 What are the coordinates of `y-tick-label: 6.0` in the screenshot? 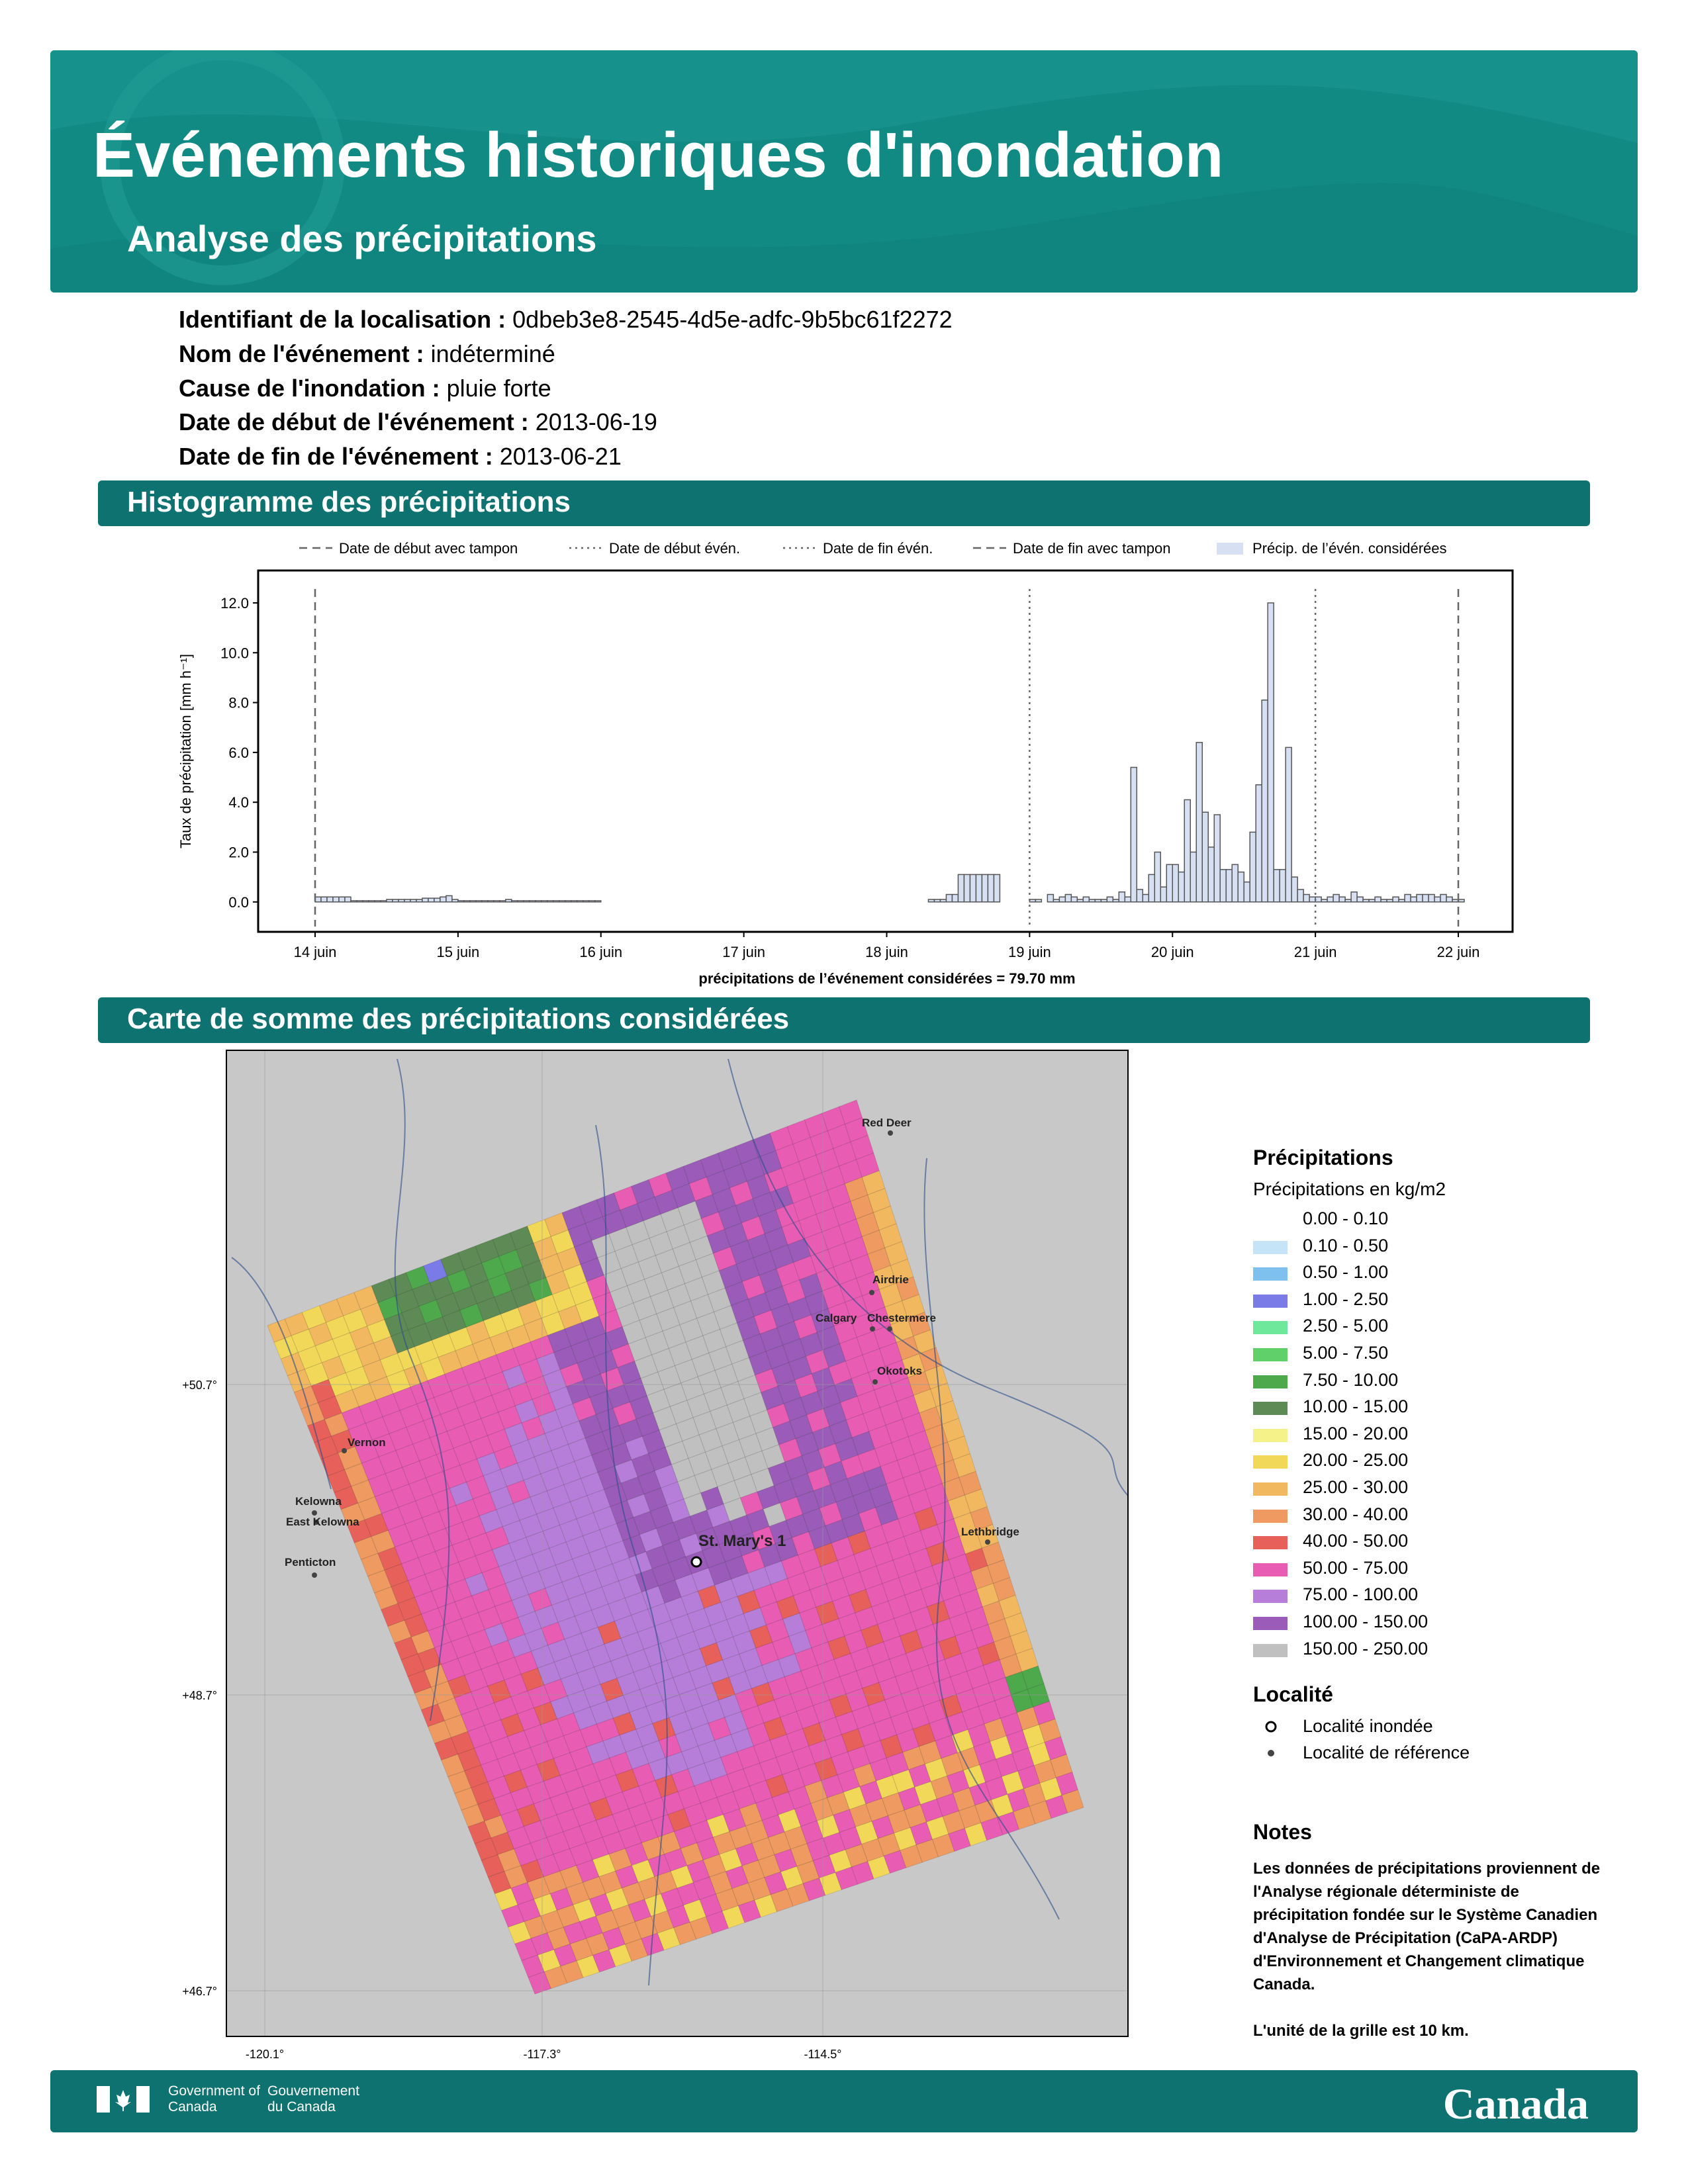 It's located at (238, 753).